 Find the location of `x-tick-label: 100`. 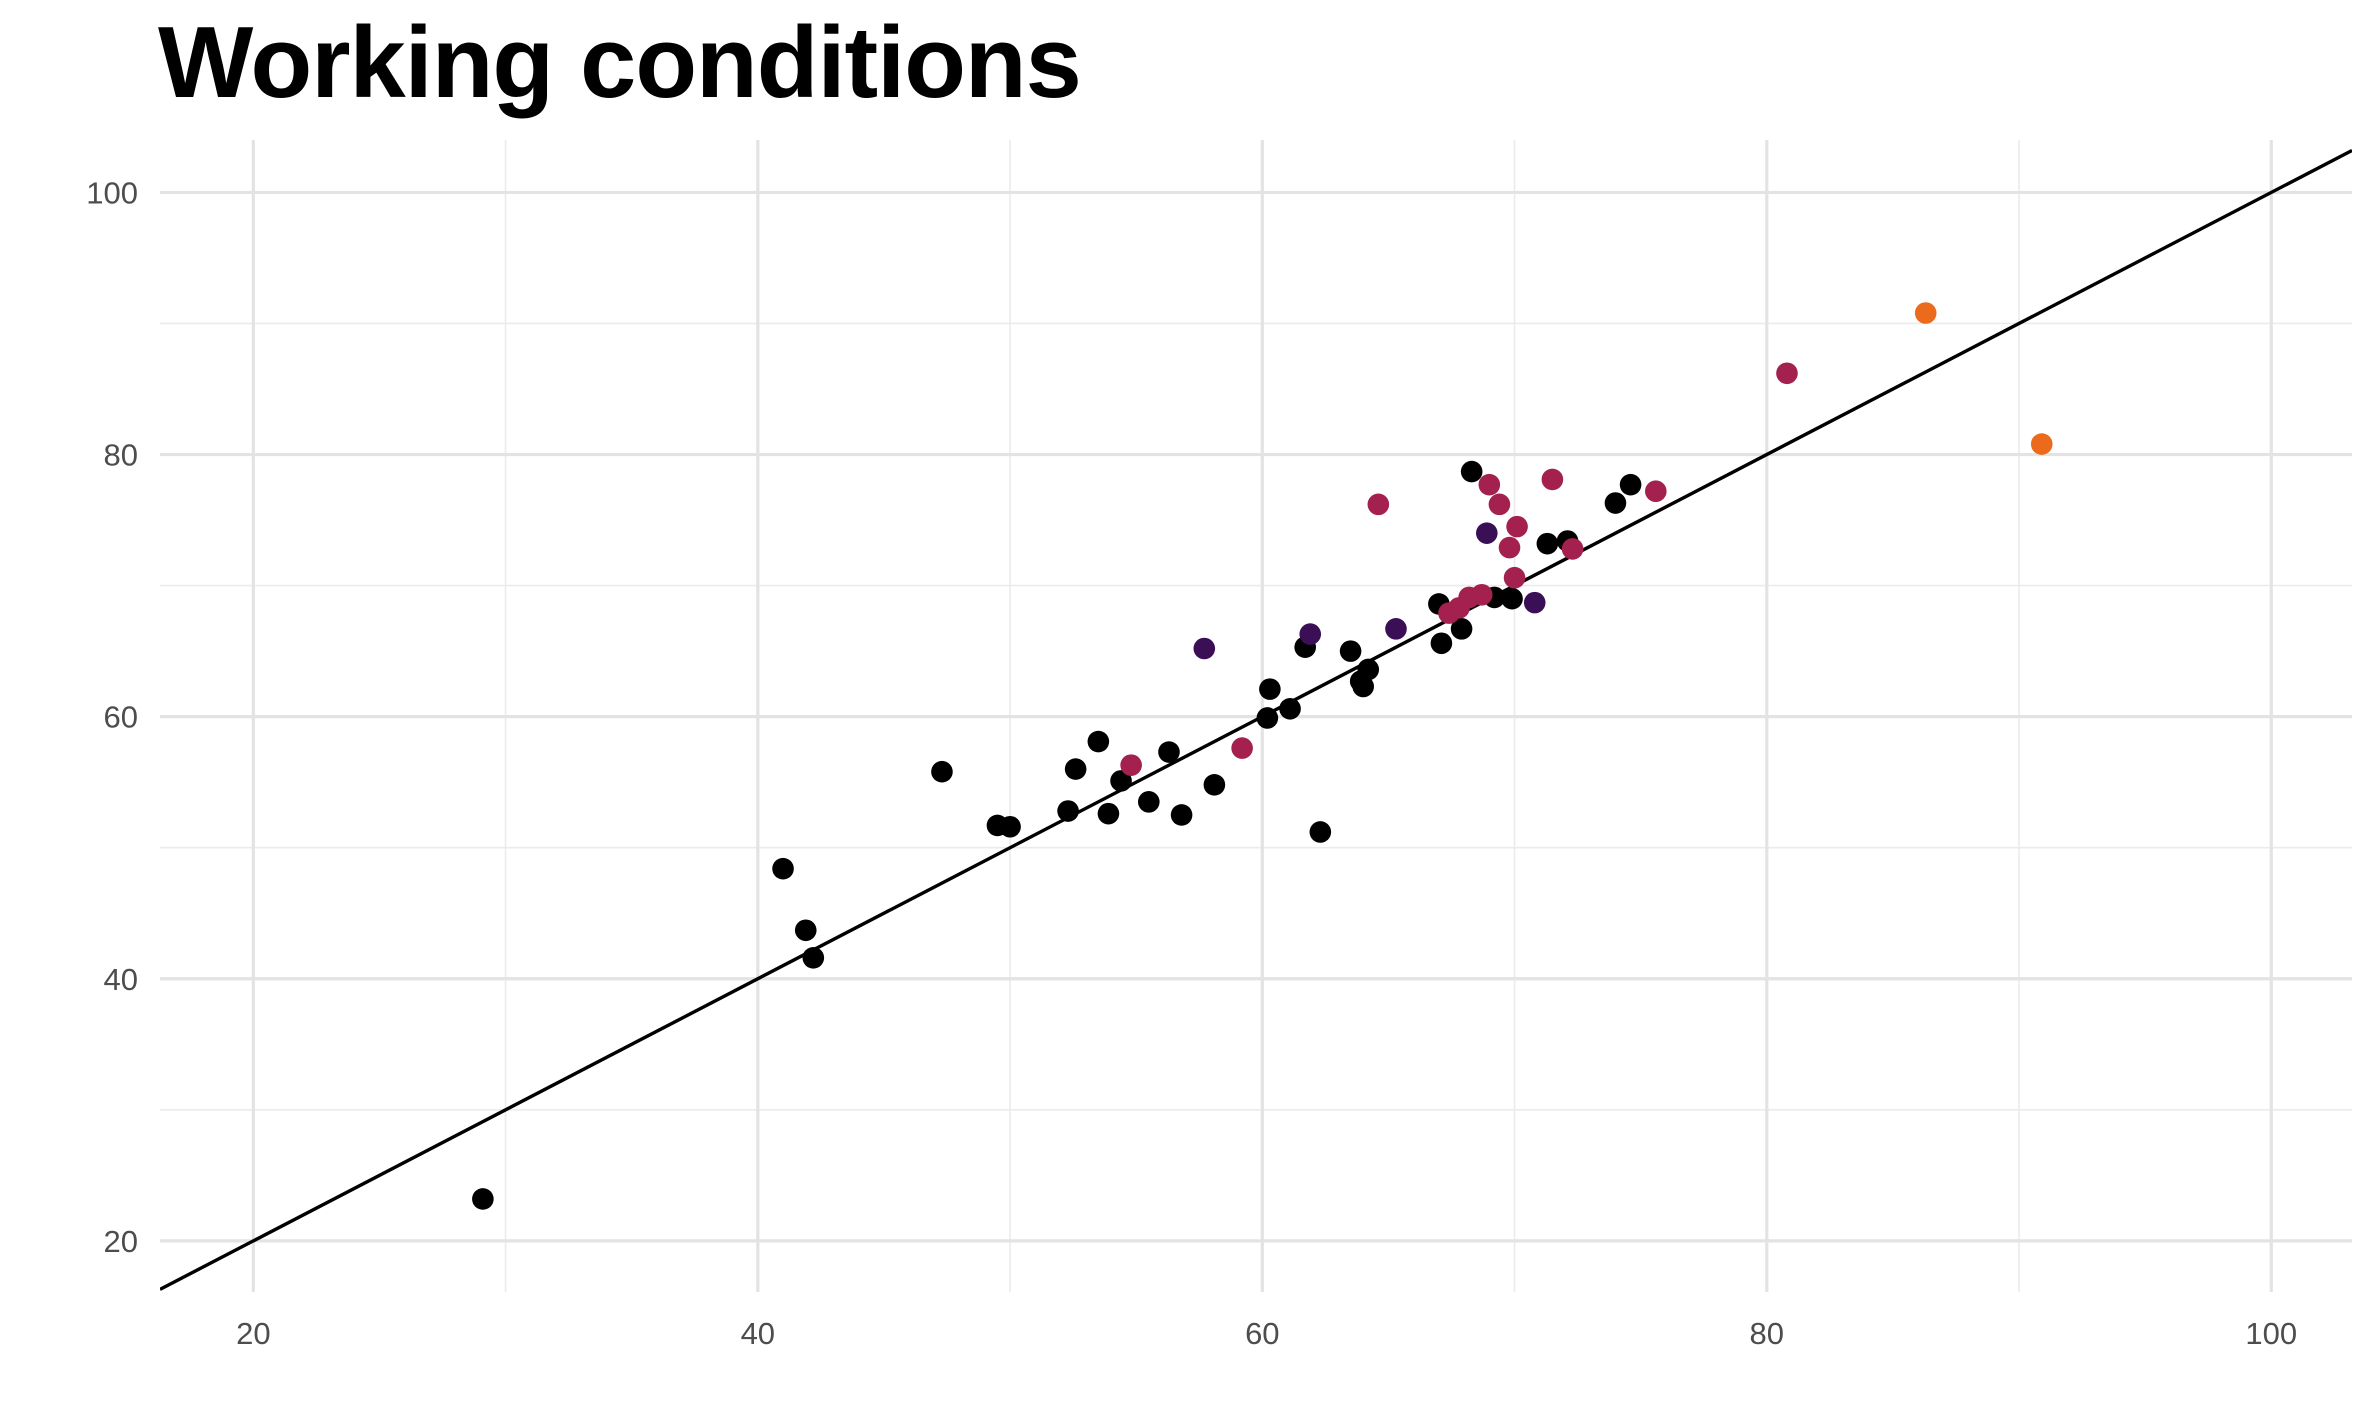

x-tick-label: 100 is located at coordinates (2271, 1333).